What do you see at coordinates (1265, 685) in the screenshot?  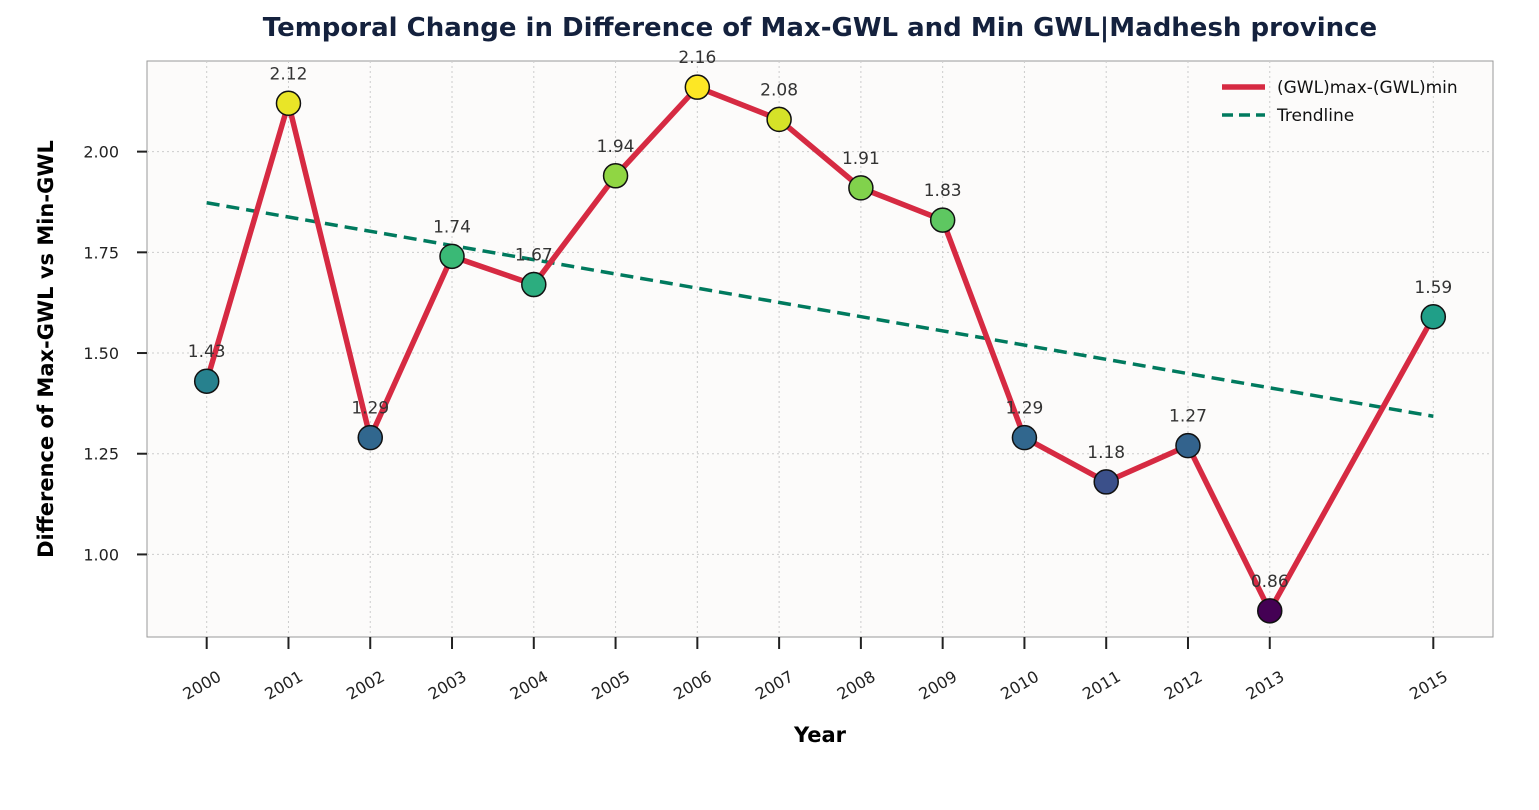 I see `x-tick-label: 2013` at bounding box center [1265, 685].